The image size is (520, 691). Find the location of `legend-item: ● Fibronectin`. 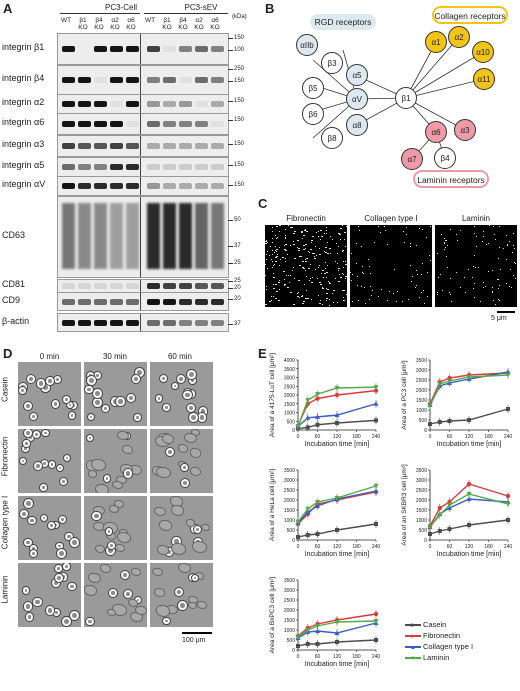

legend-item: ● Fibronectin is located at coordinates (439, 636).